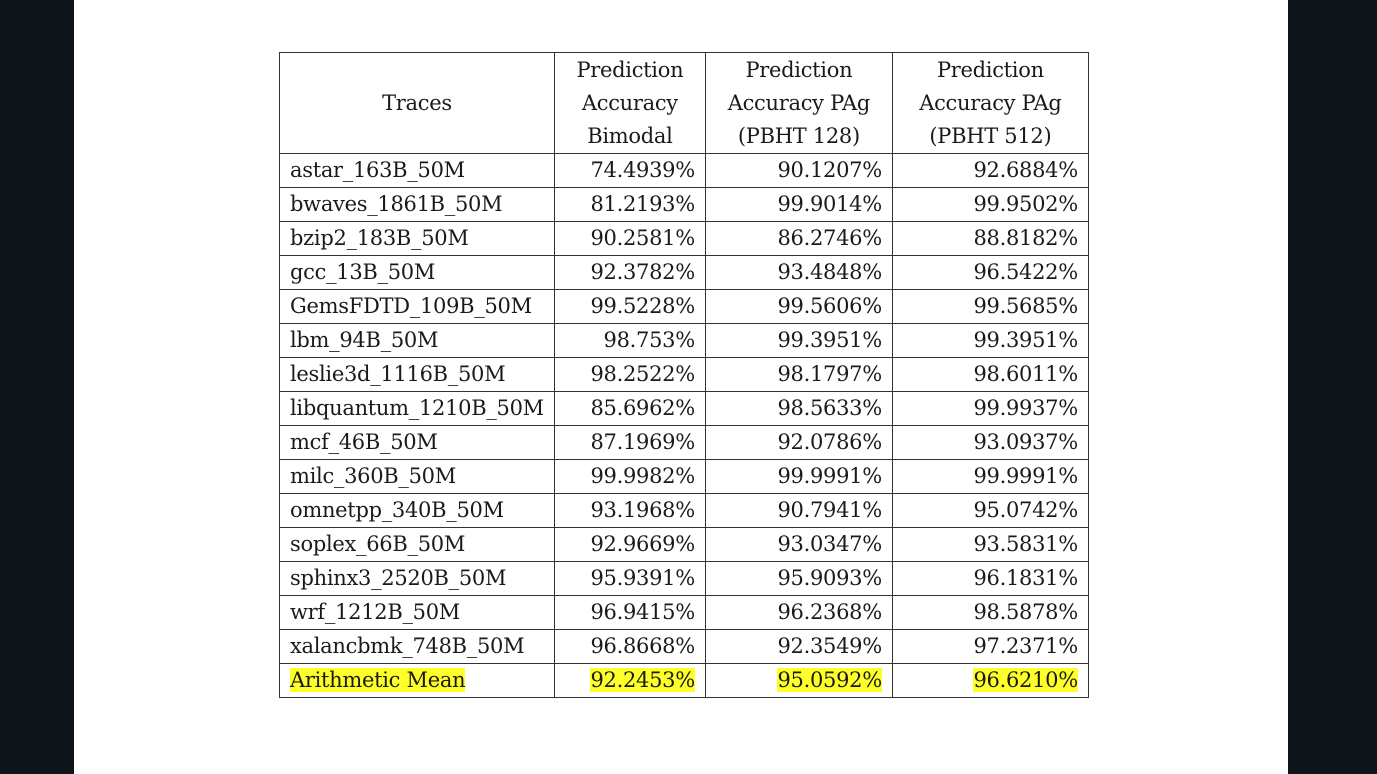 This screenshot has width=1377, height=774. I want to click on pag512-cell: 99.9502%, so click(990, 204).